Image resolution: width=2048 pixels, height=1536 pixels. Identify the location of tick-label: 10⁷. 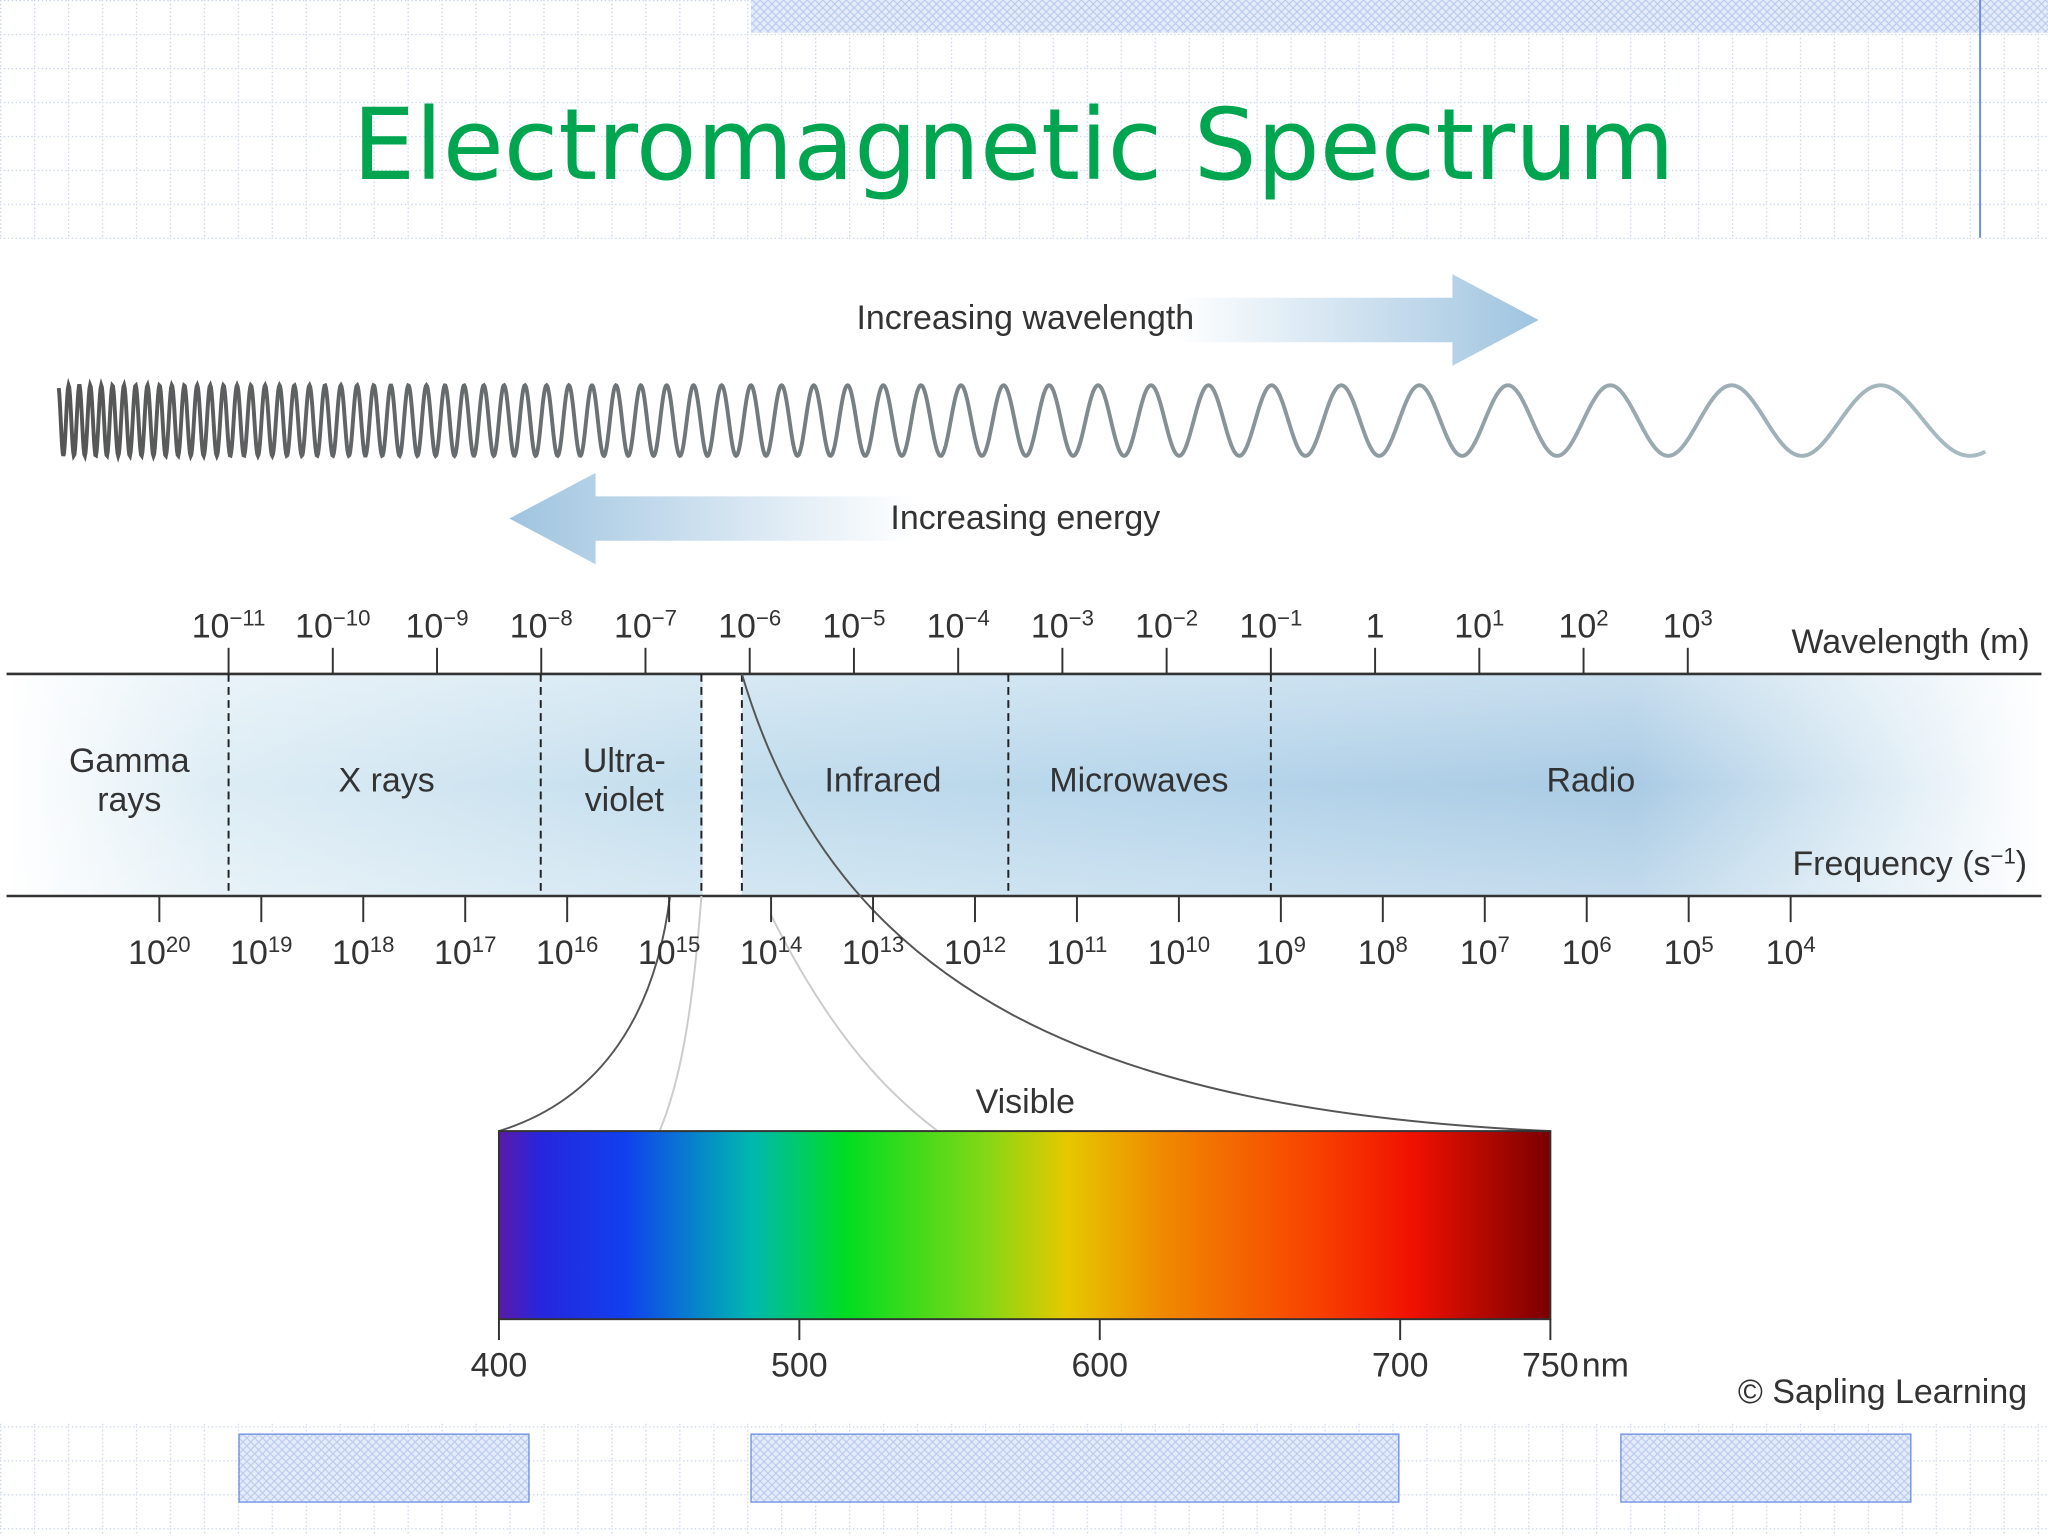
(1485, 952).